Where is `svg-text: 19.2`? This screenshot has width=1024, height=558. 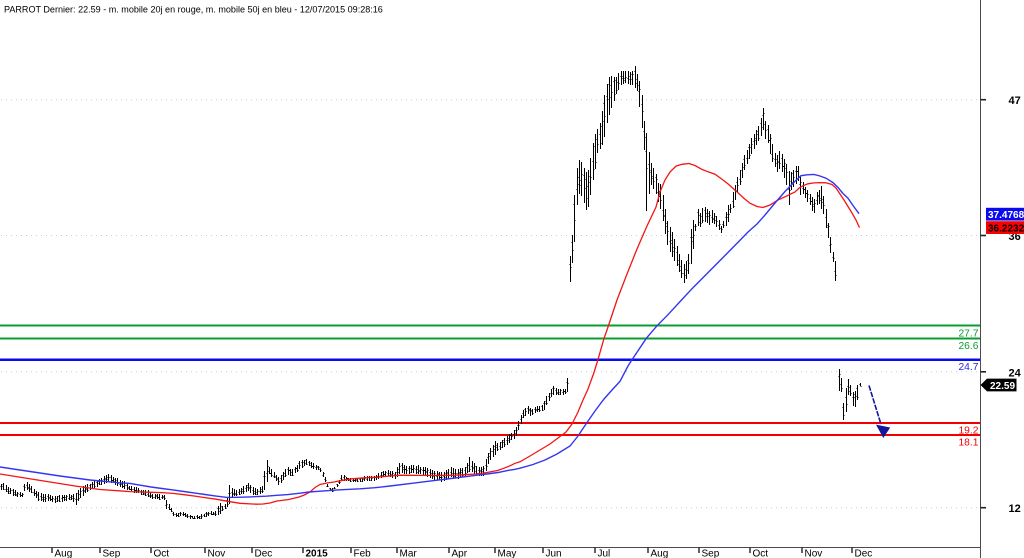
svg-text: 19.2 is located at coordinates (968, 430).